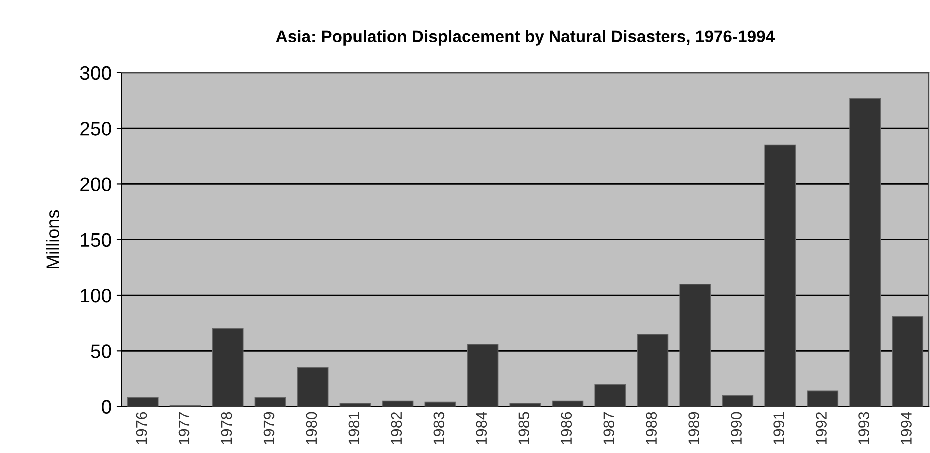 This screenshot has width=930, height=453. Describe the element at coordinates (96, 240) in the screenshot. I see `y-tick-label: 150` at that location.